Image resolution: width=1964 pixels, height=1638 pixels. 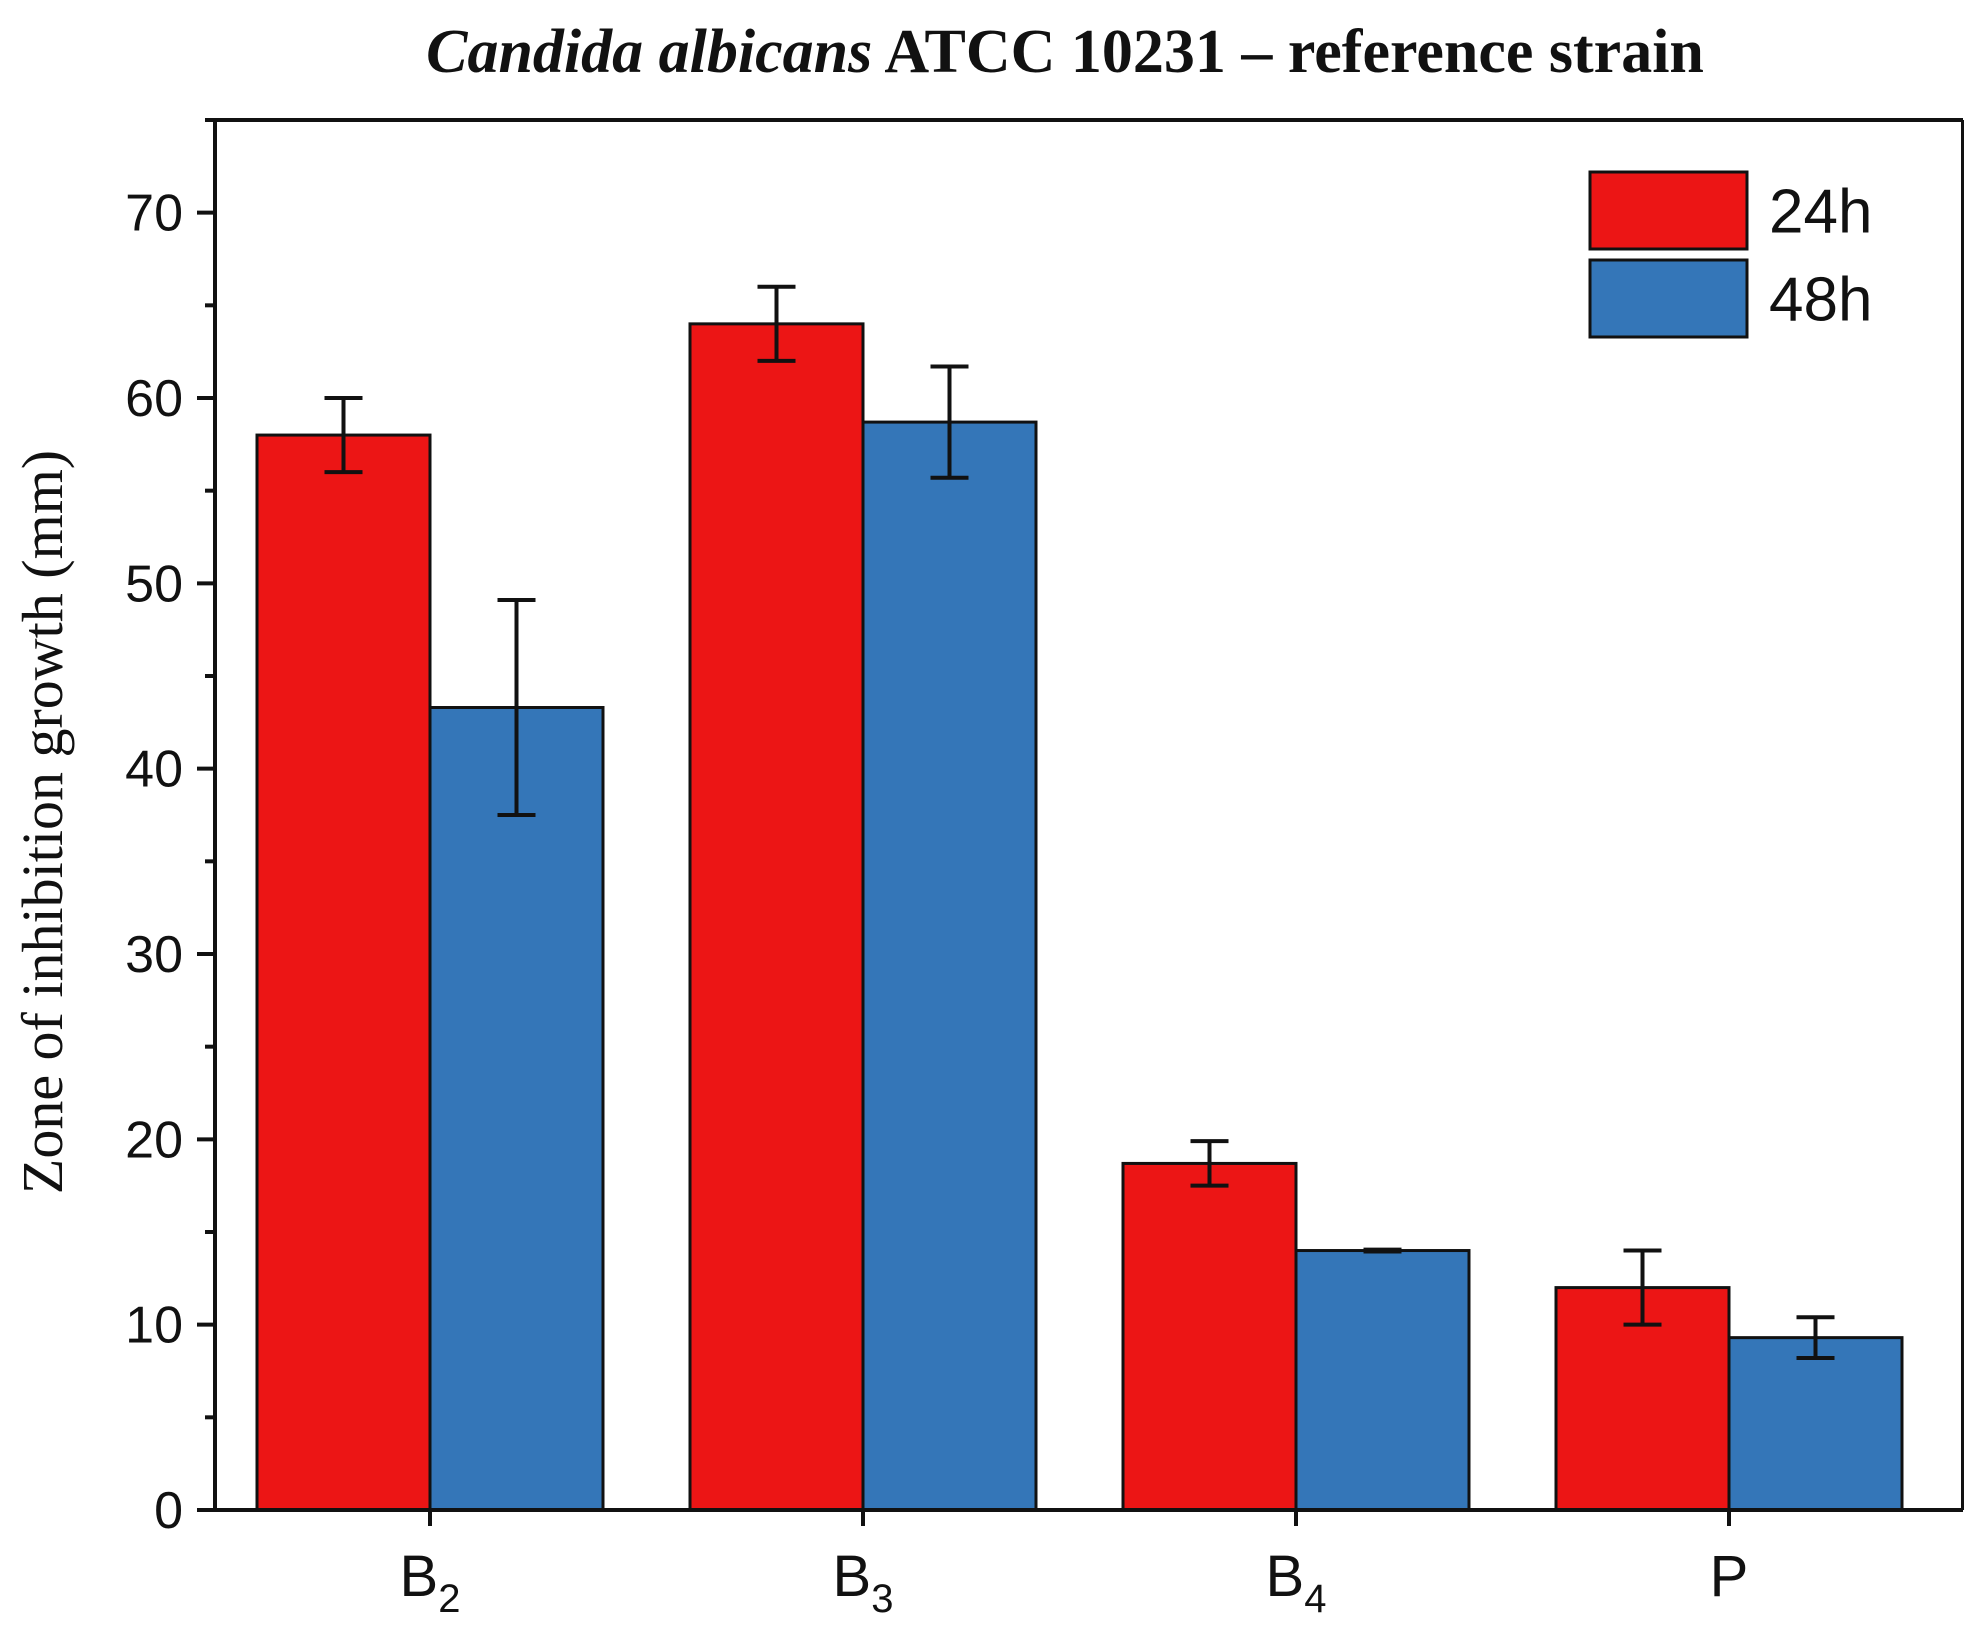 What do you see at coordinates (449, 1599) in the screenshot?
I see `x-tick-label-subscript: 2` at bounding box center [449, 1599].